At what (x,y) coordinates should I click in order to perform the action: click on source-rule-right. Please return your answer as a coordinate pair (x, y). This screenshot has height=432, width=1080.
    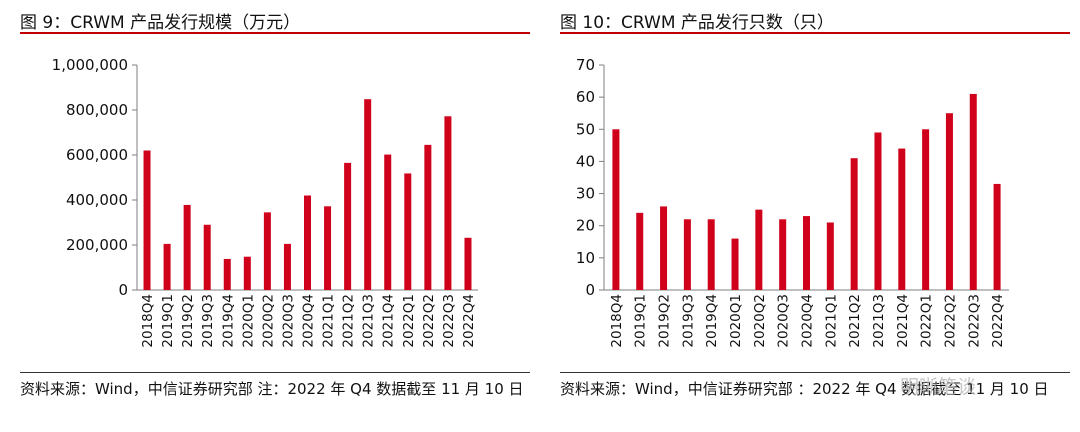
    Looking at the image, I should click on (815, 372).